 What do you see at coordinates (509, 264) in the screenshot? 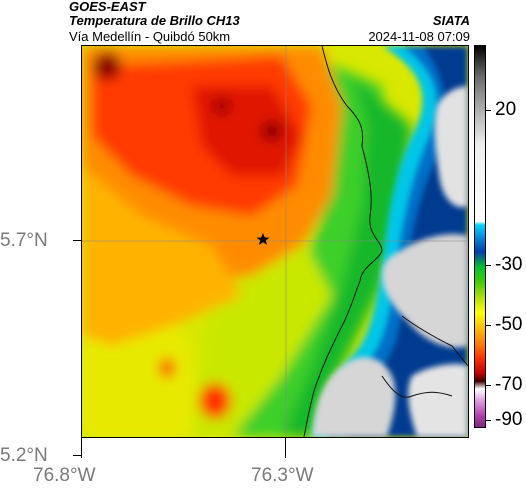
I see `colorbar-tick-minus30: -30` at bounding box center [509, 264].